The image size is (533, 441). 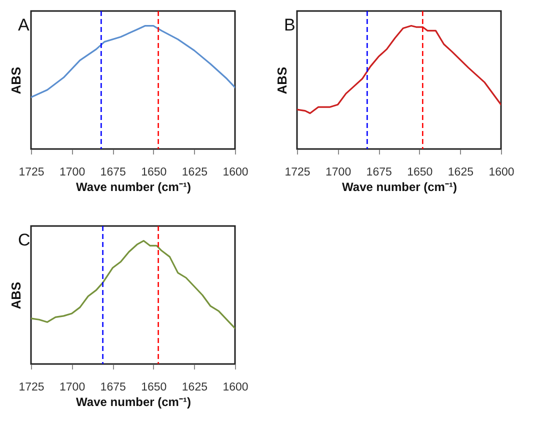 What do you see at coordinates (24, 24) in the screenshot?
I see `chart-title: A` at bounding box center [24, 24].